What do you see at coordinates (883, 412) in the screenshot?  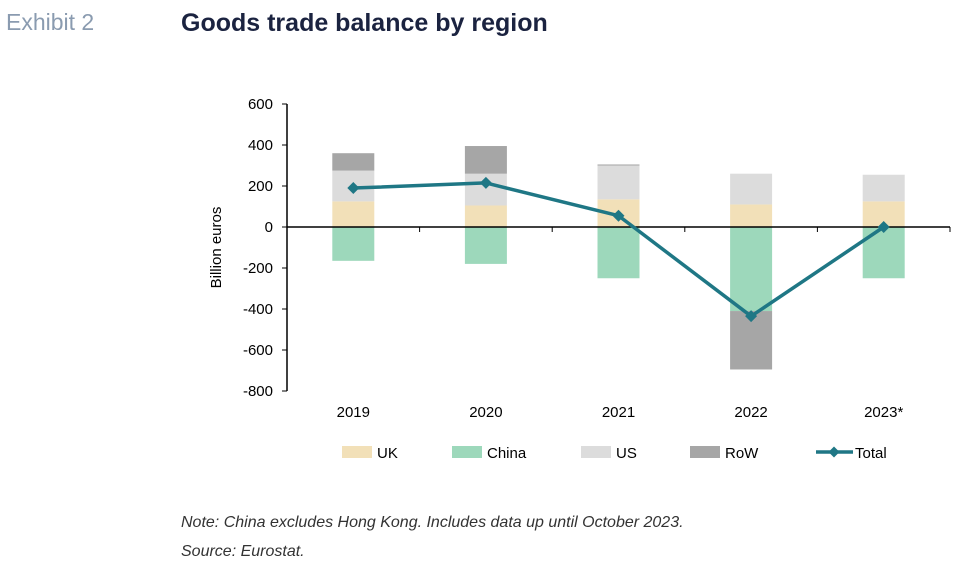 I see `x-tick-label: 2023*` at bounding box center [883, 412].